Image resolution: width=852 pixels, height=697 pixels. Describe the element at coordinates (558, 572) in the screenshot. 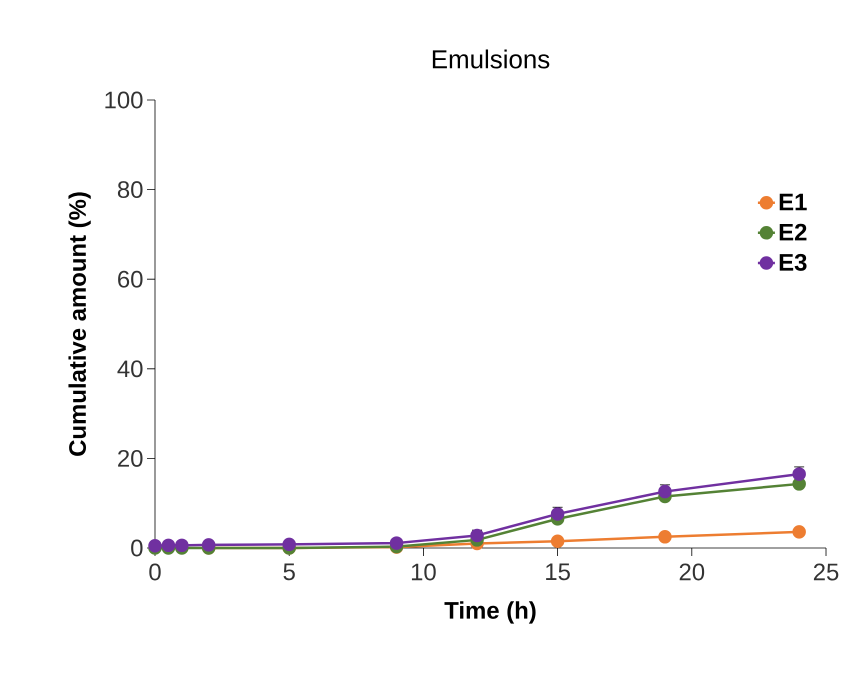

I see `x-tick-label: 15` at that location.